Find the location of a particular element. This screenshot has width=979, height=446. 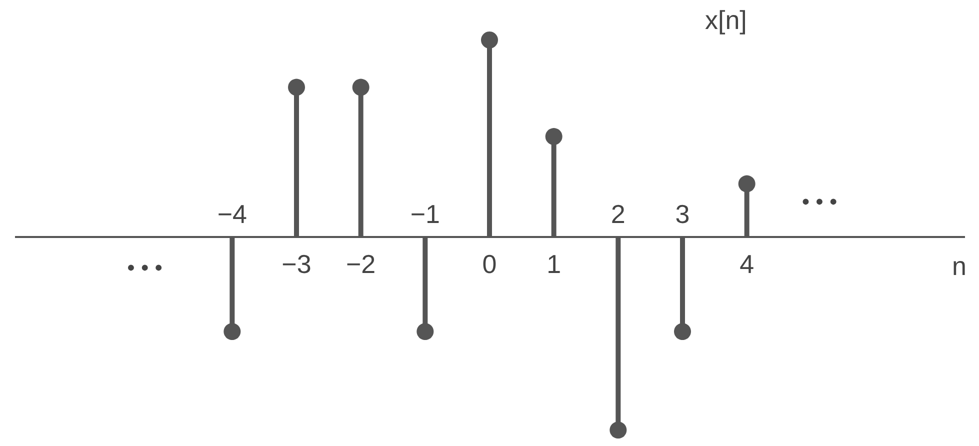

x-tick-label: 2 is located at coordinates (618, 214).